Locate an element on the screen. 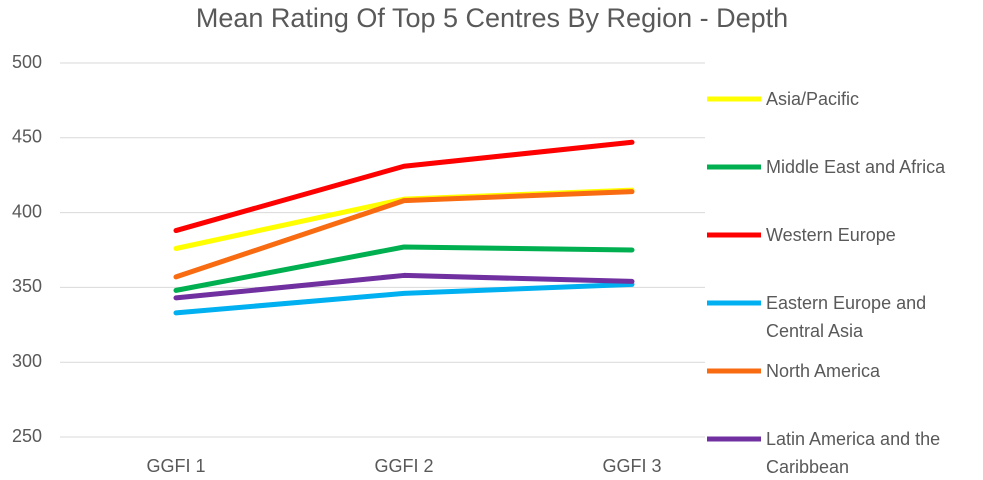  y-tick-label: 250 is located at coordinates (27, 436).